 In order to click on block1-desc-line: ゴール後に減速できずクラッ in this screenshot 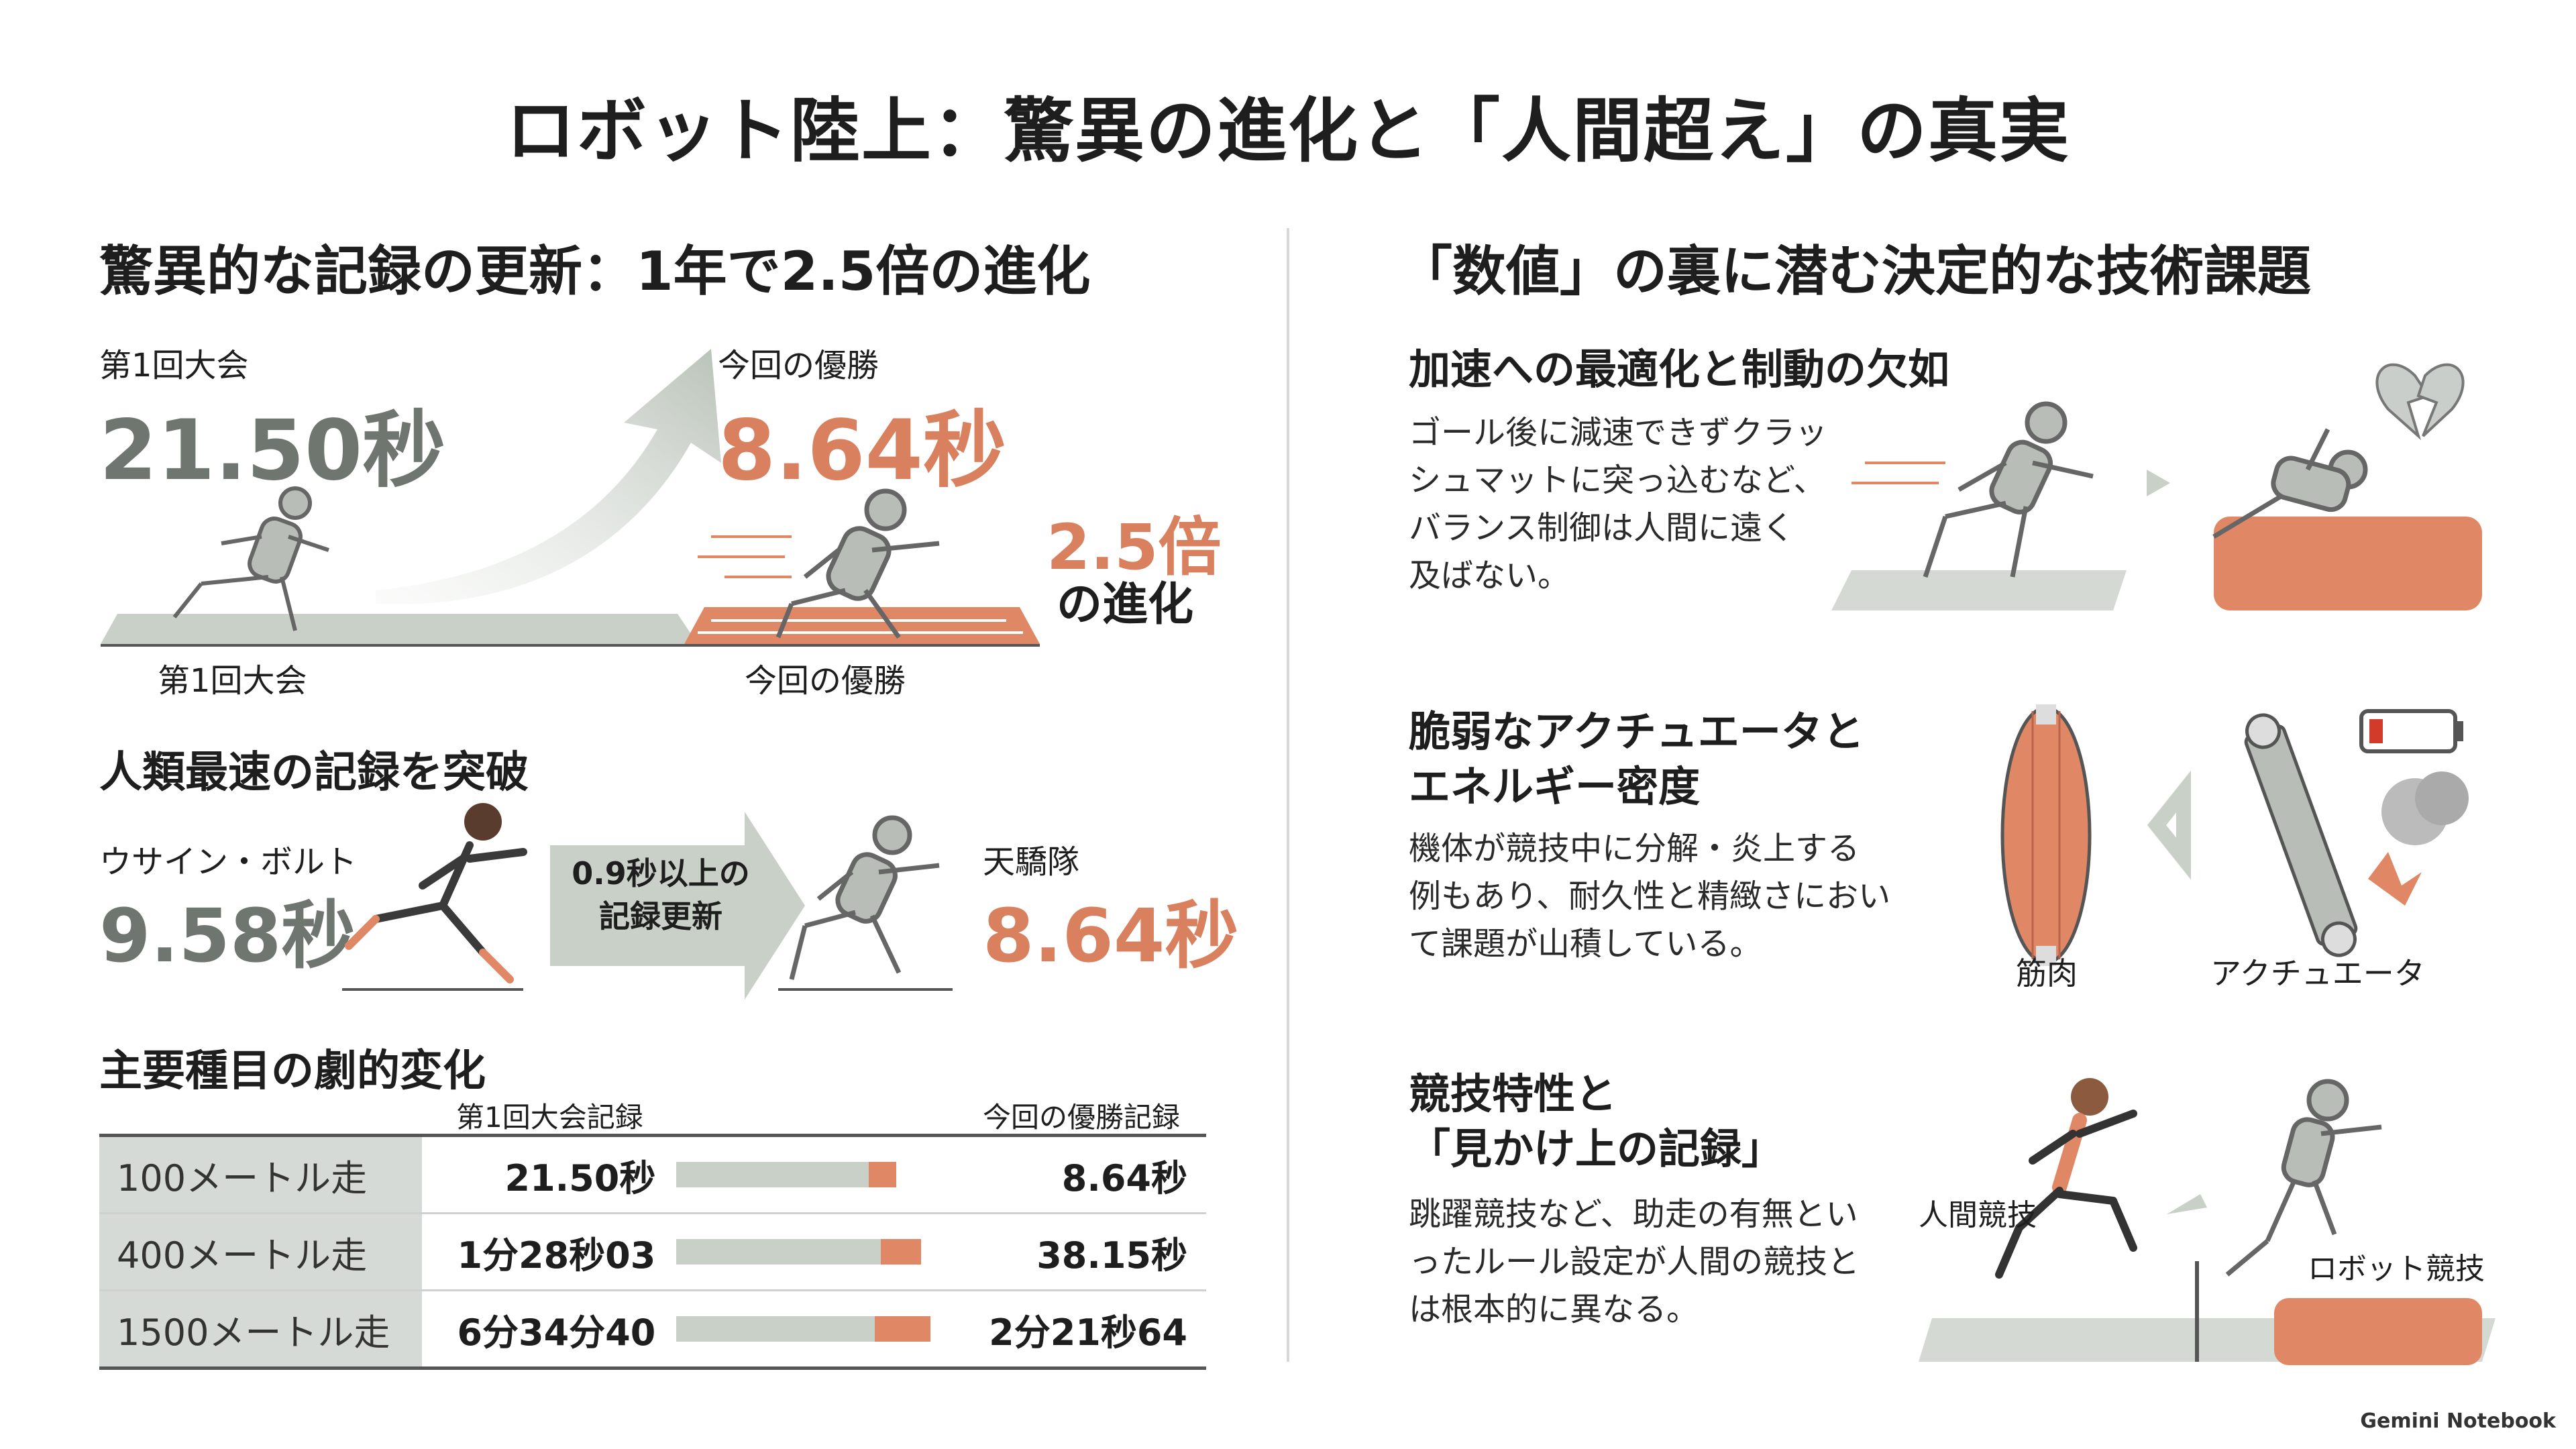, I will do `click(1618, 432)`.